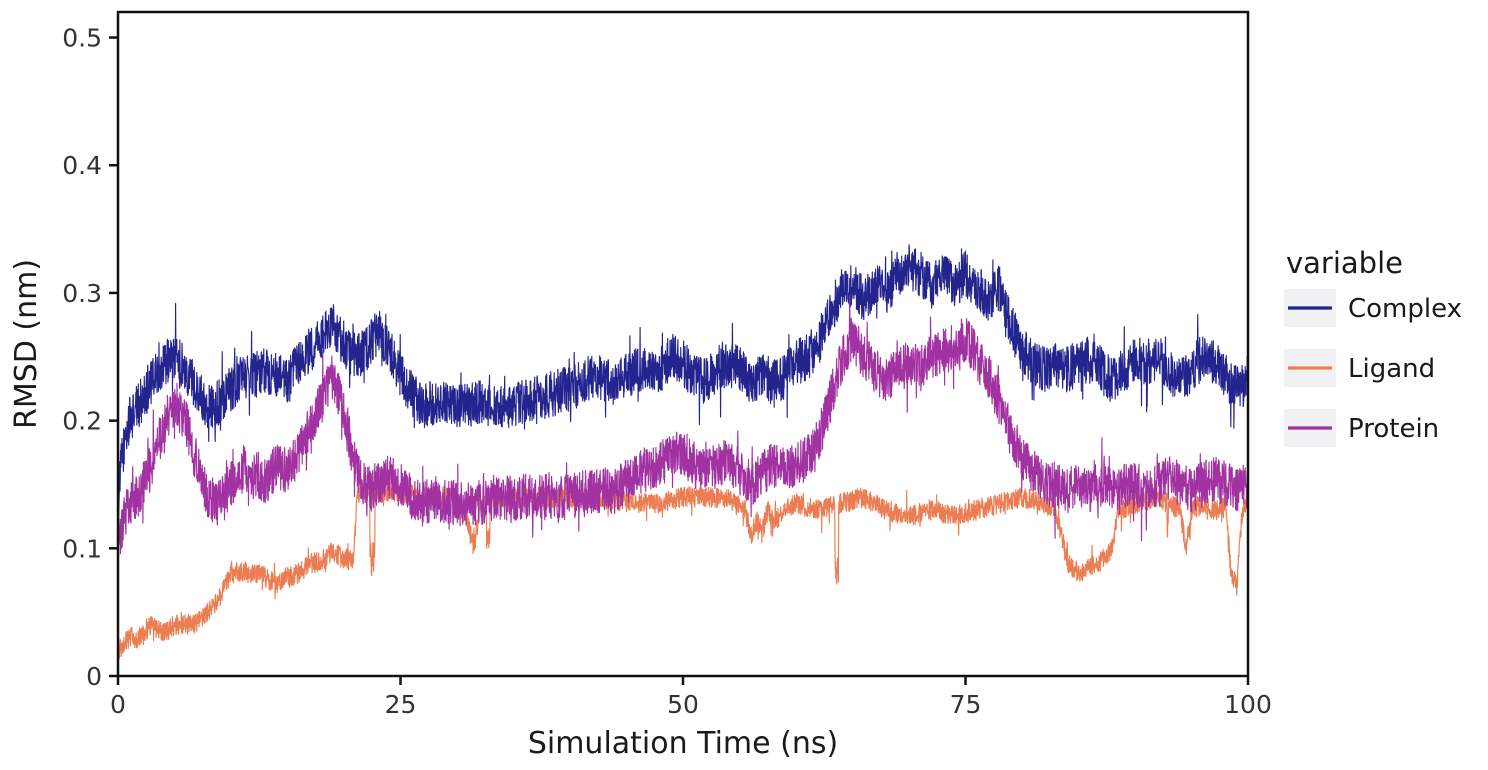 This screenshot has height=770, width=1488. What do you see at coordinates (1391, 369) in the screenshot?
I see `legend-item-label: Ligand` at bounding box center [1391, 369].